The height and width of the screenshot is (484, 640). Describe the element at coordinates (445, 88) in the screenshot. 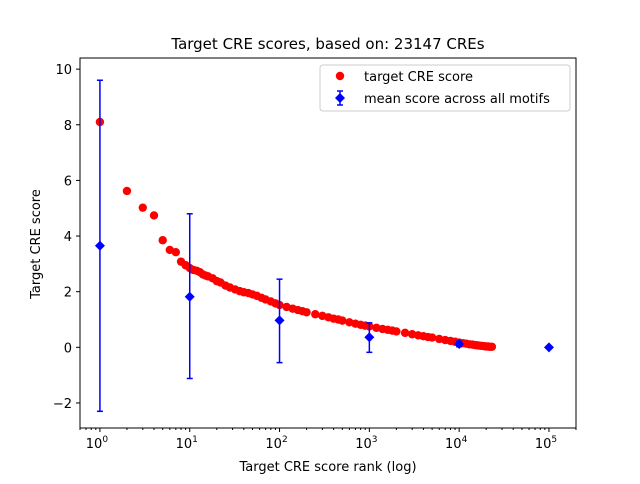

I see `legend-box` at that location.